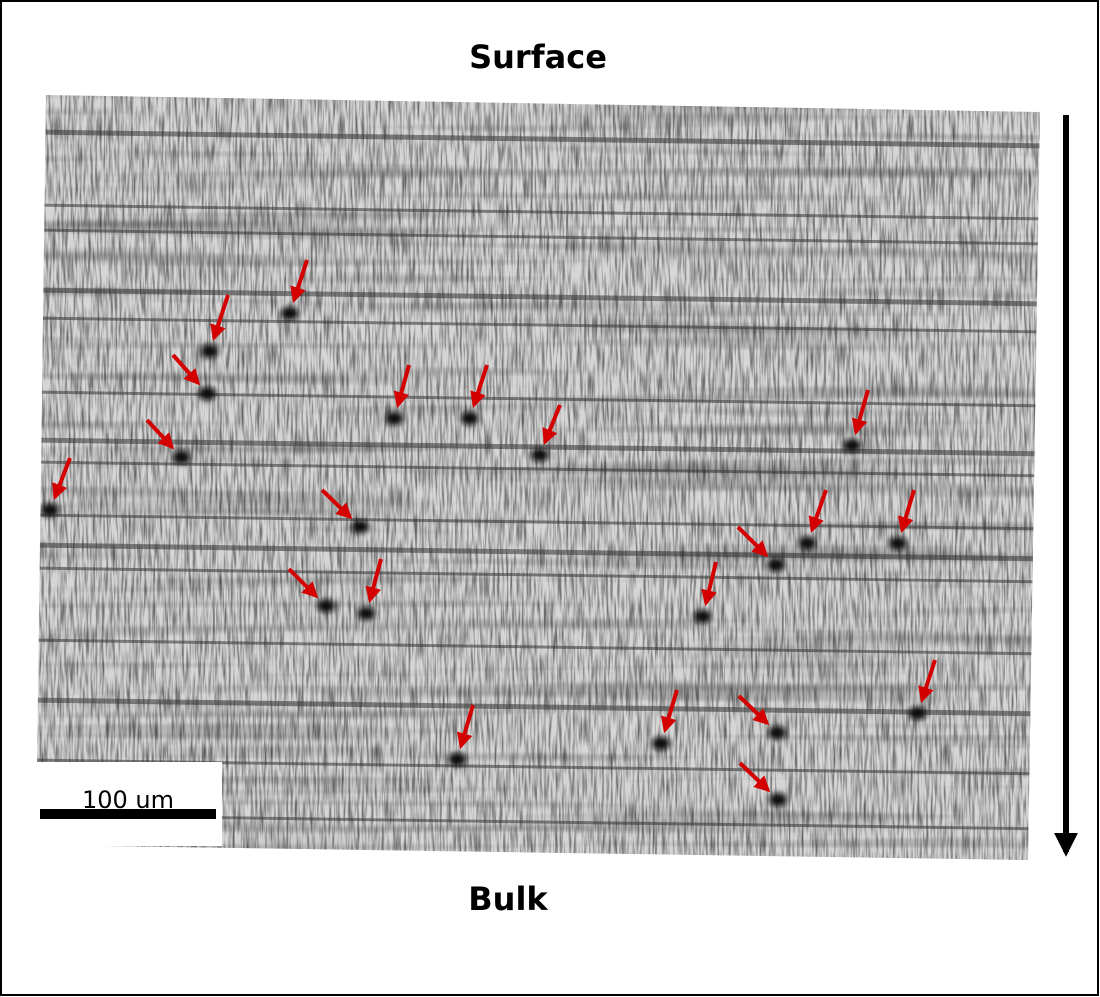 This screenshot has width=1100, height=997. What do you see at coordinates (538, 57) in the screenshot?
I see `top-label: Surface` at bounding box center [538, 57].